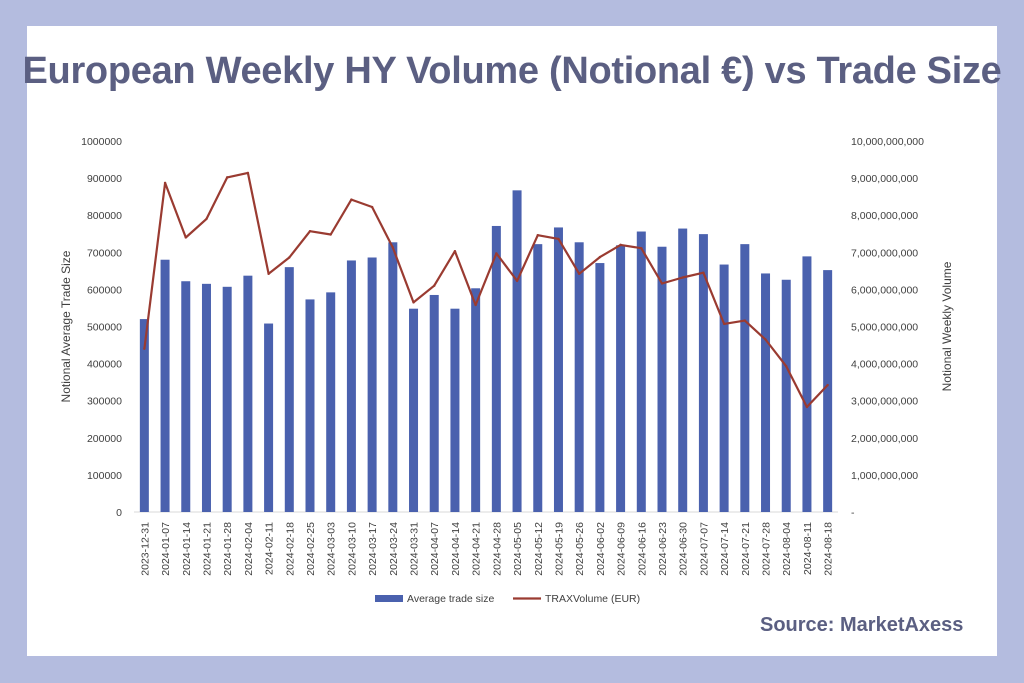  What do you see at coordinates (884, 179) in the screenshot?
I see `y-right-tick-label: 9,000,000,000` at bounding box center [884, 179].